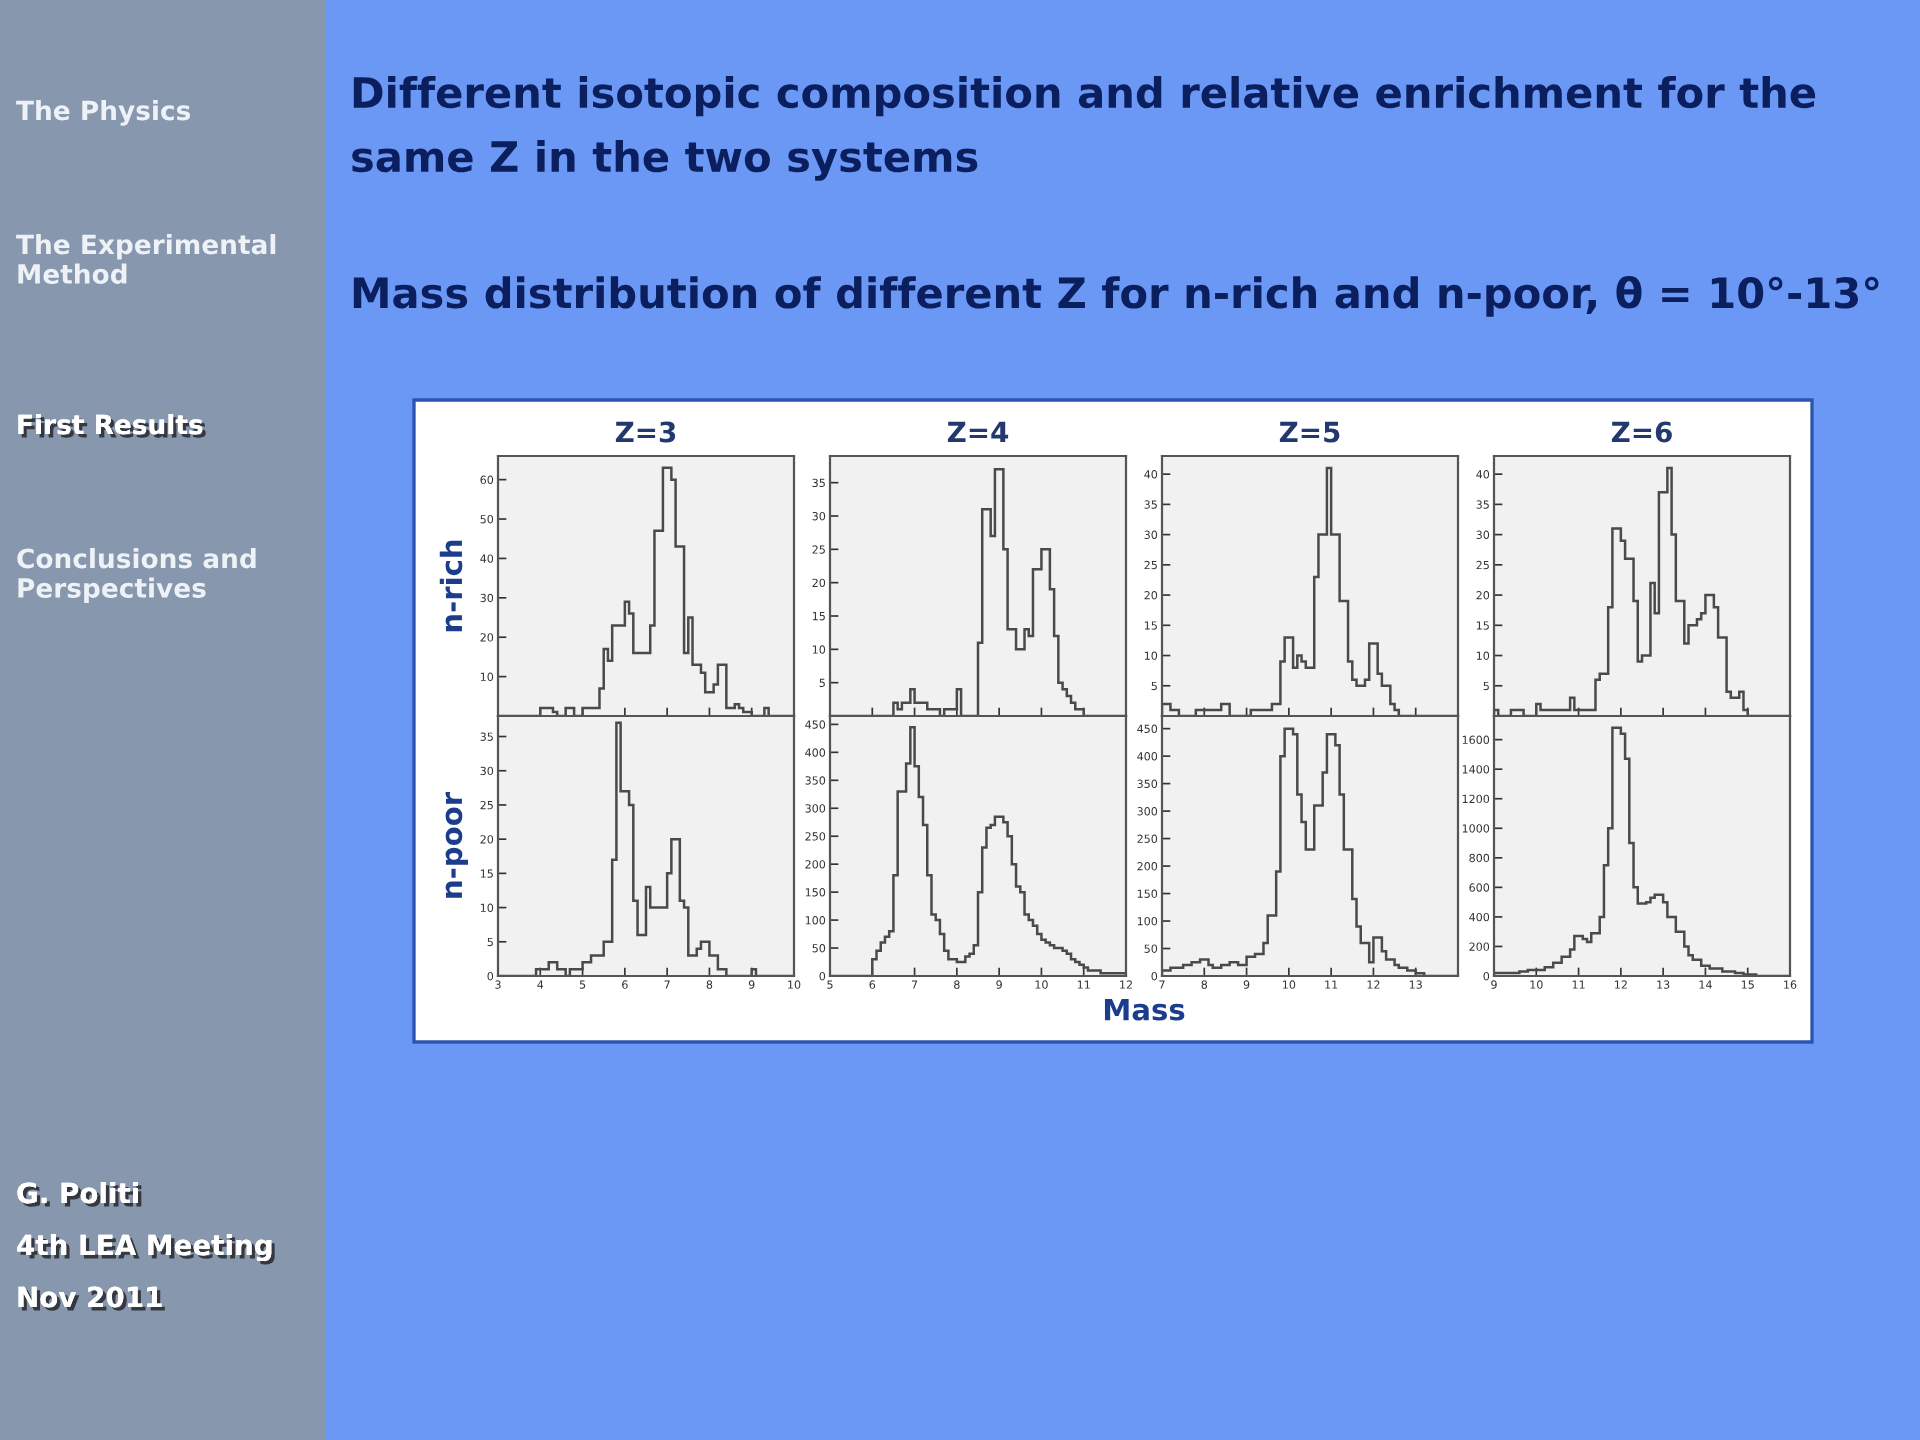 The width and height of the screenshot is (1920, 1440). Describe the element at coordinates (1144, 1009) in the screenshot. I see `x-axis-title: Mass` at that location.